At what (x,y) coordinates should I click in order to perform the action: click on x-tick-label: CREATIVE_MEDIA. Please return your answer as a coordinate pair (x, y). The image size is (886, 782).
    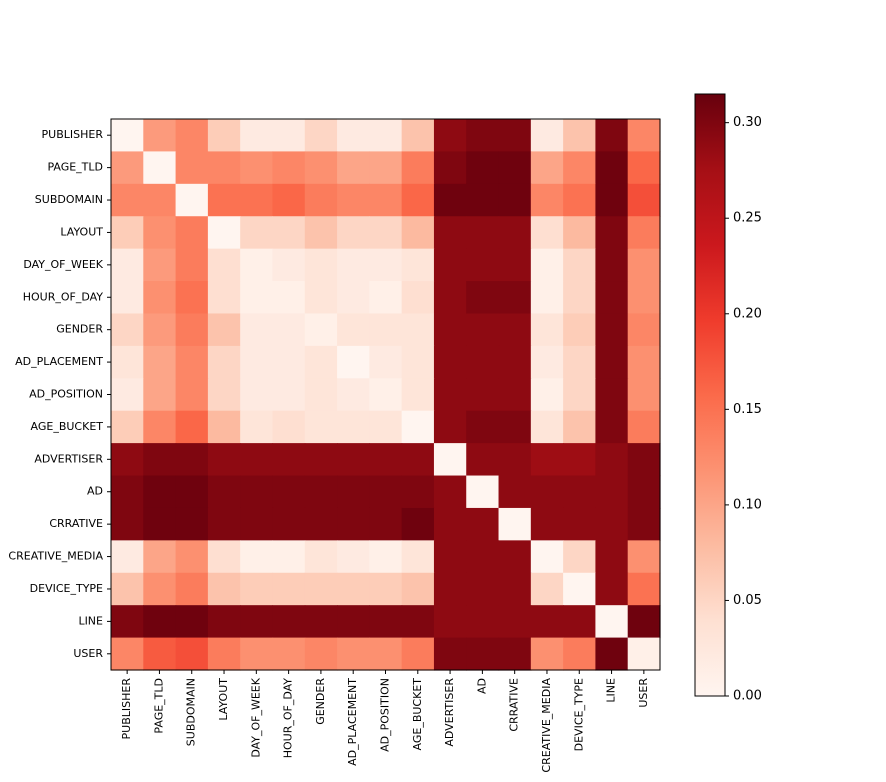
    Looking at the image, I should click on (546, 725).